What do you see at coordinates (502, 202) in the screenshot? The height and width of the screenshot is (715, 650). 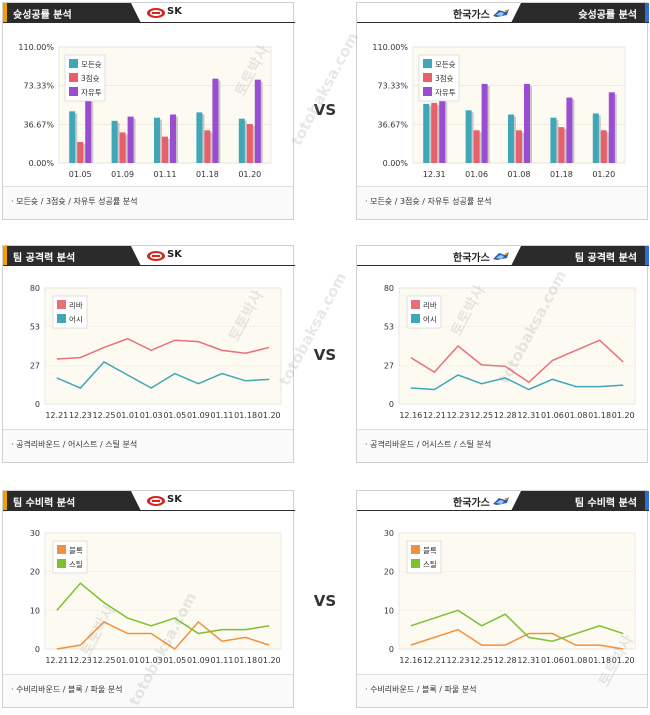 I see `panel-footer: · 모든슛 / 3점슛 / 자유투 성공률 분석` at bounding box center [502, 202].